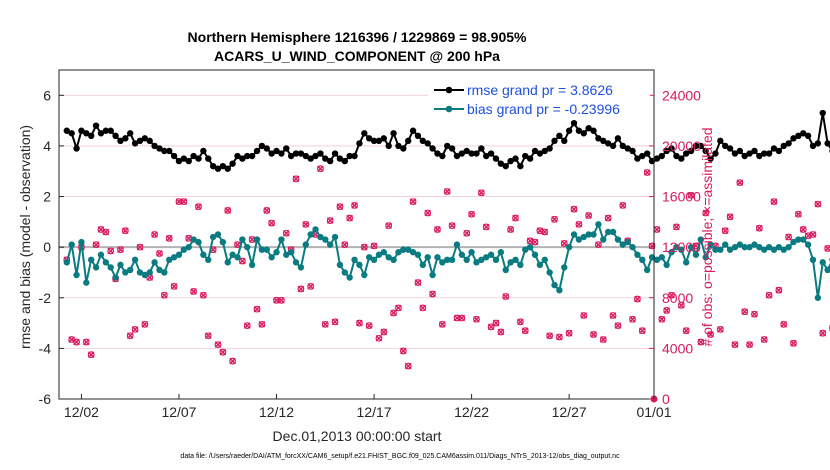 This screenshot has width=830, height=470. I want to click on chart-title-line2: ACARS_U_WIND_COMPONENT @ 200 hPa, so click(357, 56).